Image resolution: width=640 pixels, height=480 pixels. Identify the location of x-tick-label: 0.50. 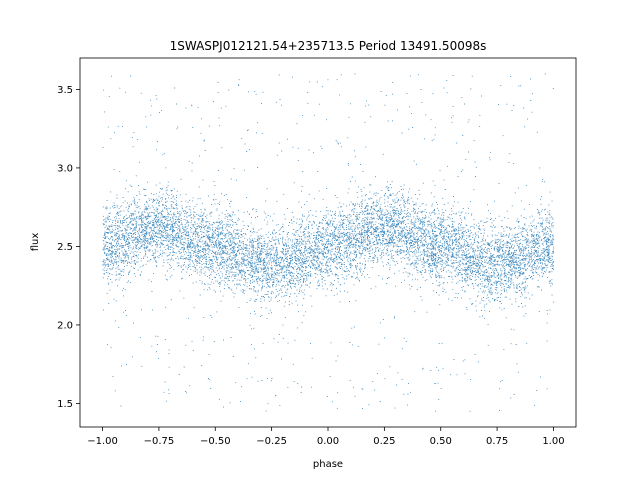
(441, 441).